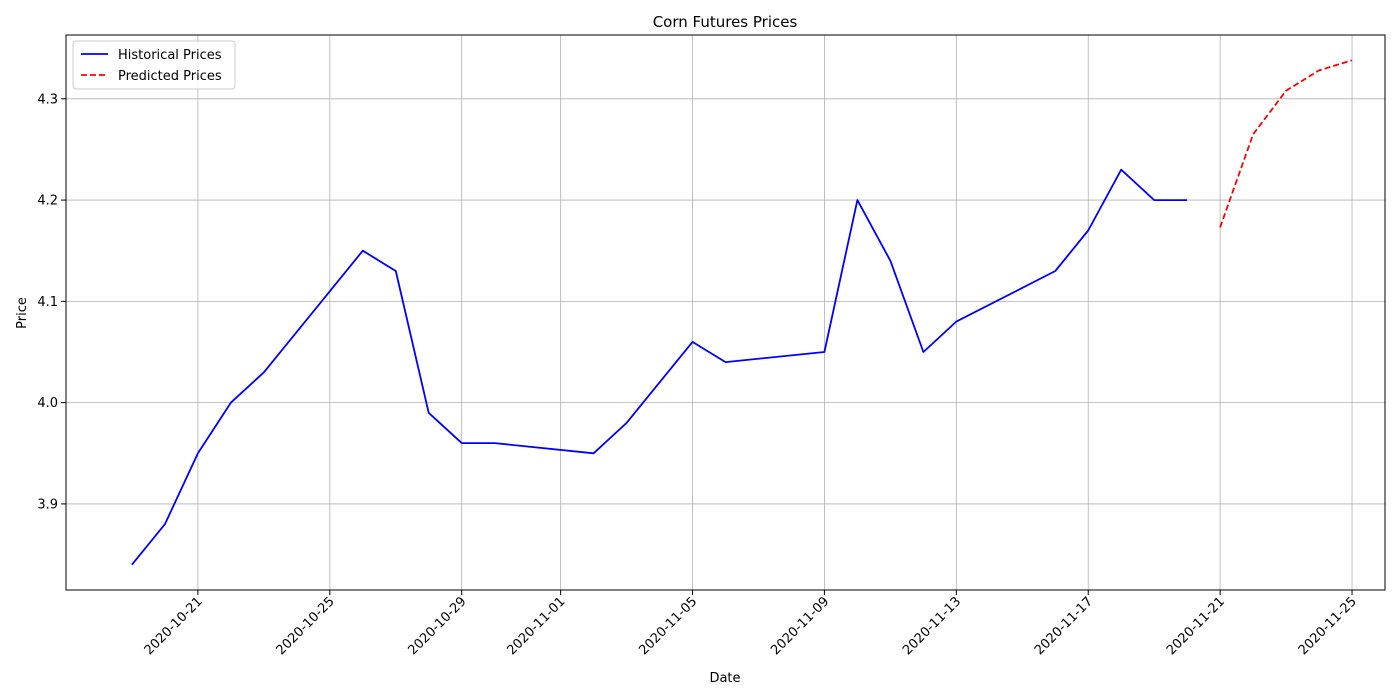 The width and height of the screenshot is (1400, 700). What do you see at coordinates (1064, 626) in the screenshot?
I see `x-tick-label: 2020-11-17` at bounding box center [1064, 626].